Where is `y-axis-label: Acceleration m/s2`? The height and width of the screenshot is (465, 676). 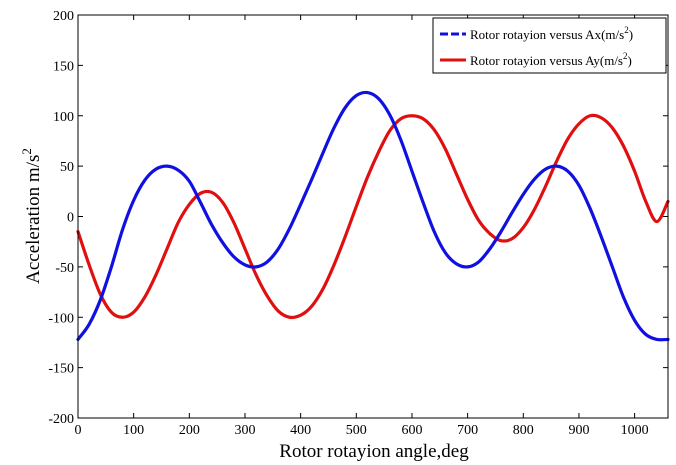 y-axis-label: Acceleration m/s2 is located at coordinates (31, 216).